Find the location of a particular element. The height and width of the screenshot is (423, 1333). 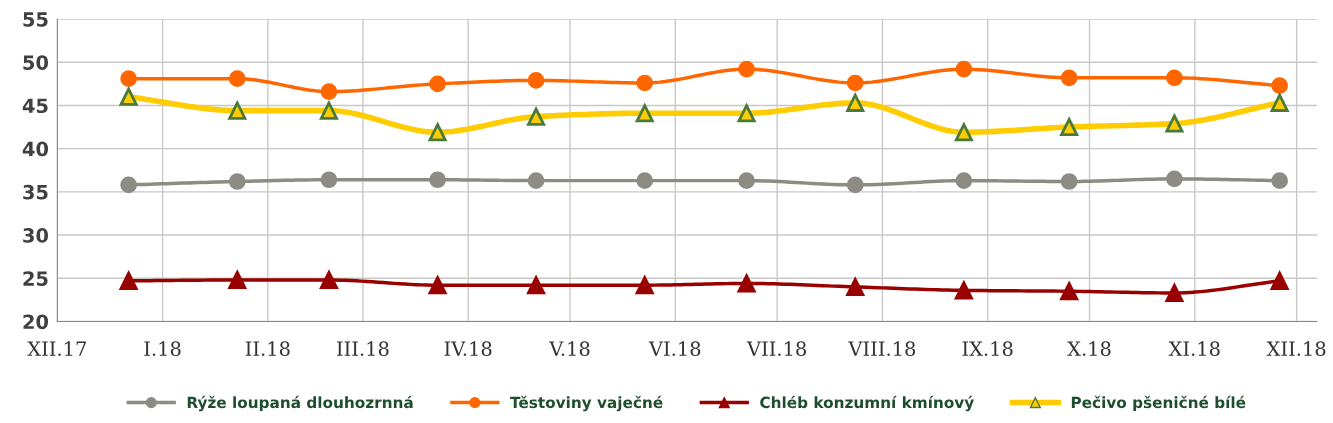

x-tick-label: X.18 is located at coordinates (1089, 348).